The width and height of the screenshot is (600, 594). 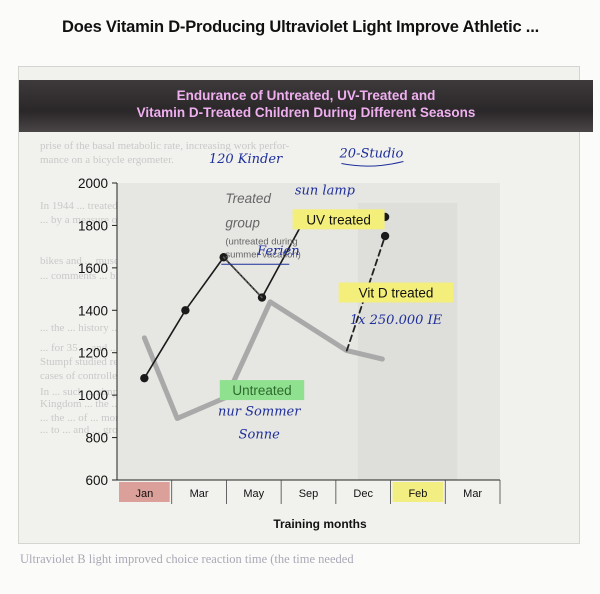 What do you see at coordinates (107, 160) in the screenshot?
I see `background-text-line: mance on a bicycle ergometer.` at bounding box center [107, 160].